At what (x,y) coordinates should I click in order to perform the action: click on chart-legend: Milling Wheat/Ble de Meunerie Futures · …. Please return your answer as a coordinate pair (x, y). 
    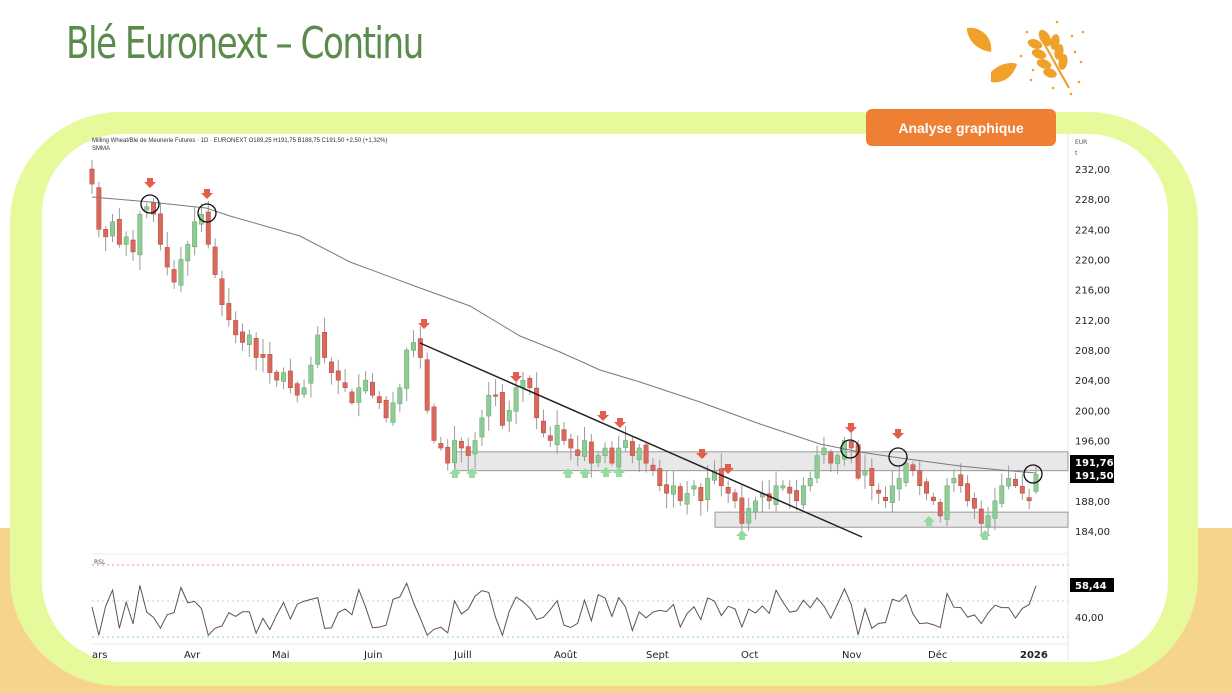
    Looking at the image, I should click on (239, 145).